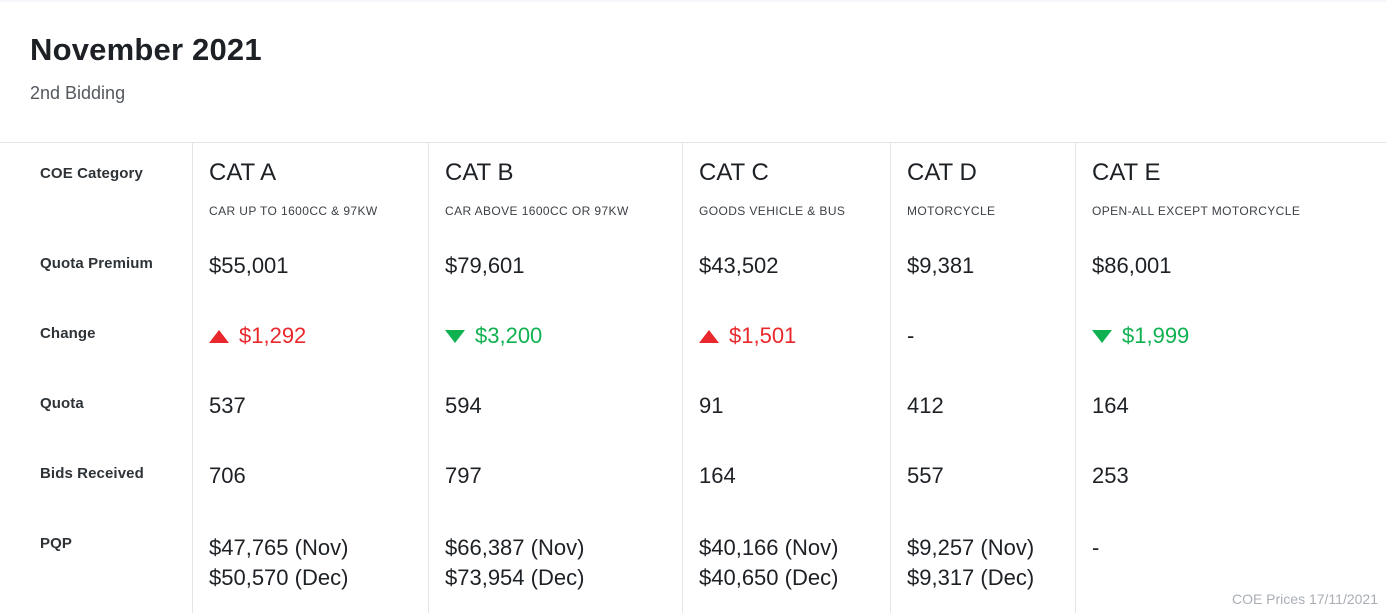  I want to click on row-label-quota: Quota, so click(62, 403).